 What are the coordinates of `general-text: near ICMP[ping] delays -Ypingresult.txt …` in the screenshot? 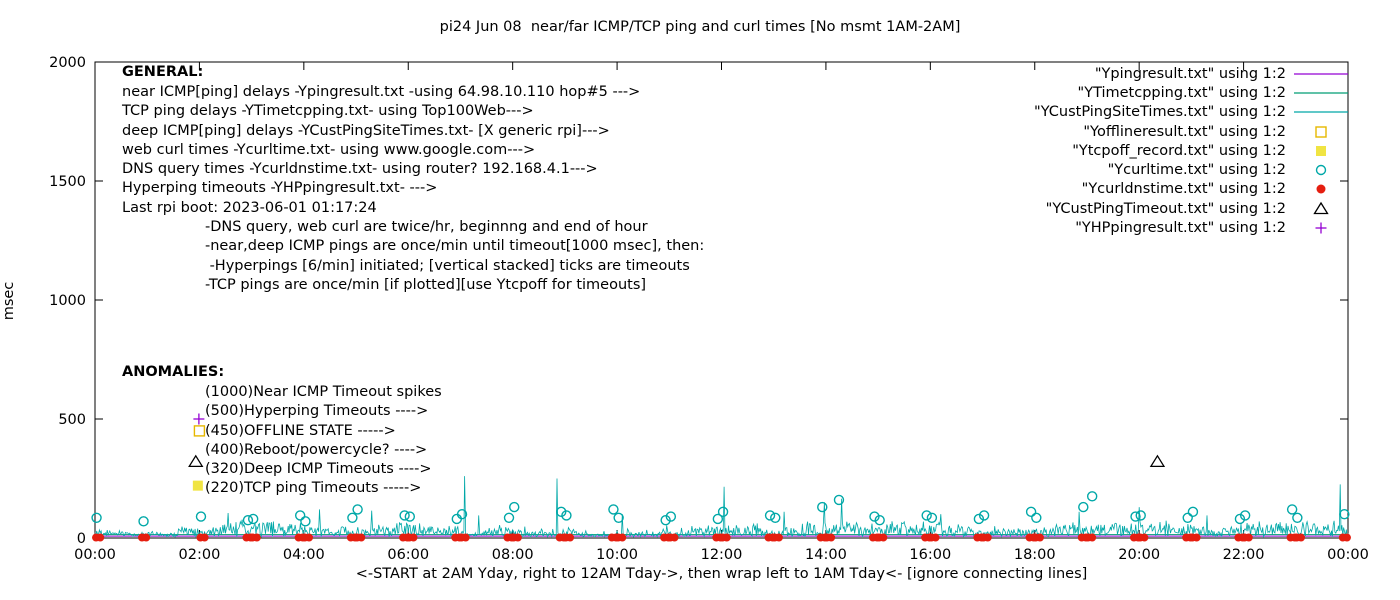 It's located at (413, 188).